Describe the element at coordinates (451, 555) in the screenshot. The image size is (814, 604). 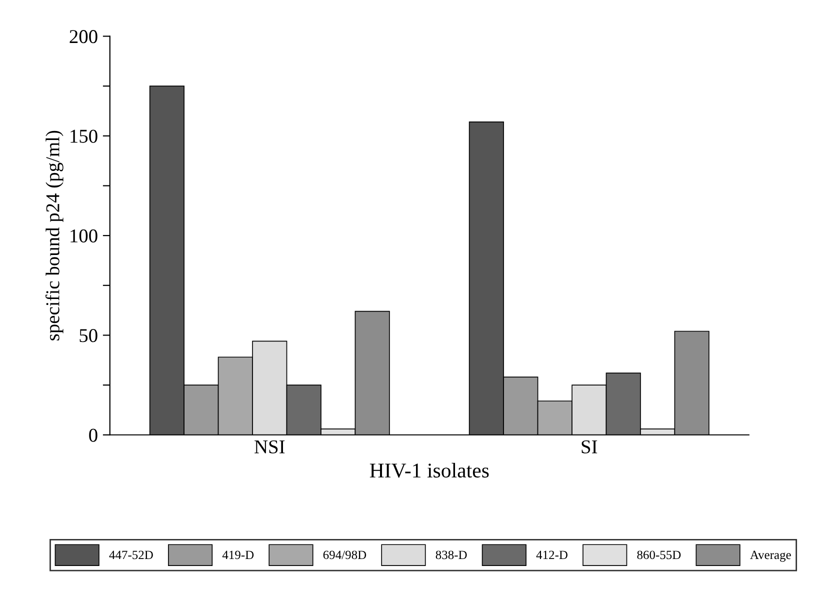
I see `legend-label: 838-D` at that location.